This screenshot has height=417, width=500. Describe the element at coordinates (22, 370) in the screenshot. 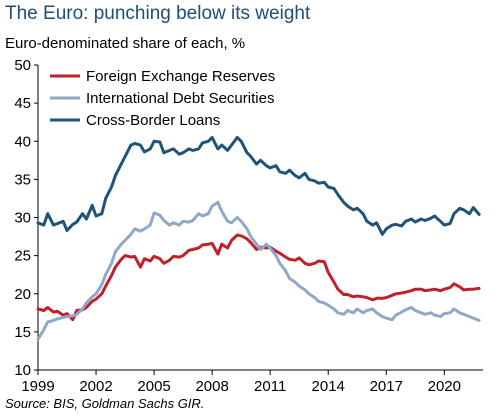

I see `y-tick-label: 10` at that location.